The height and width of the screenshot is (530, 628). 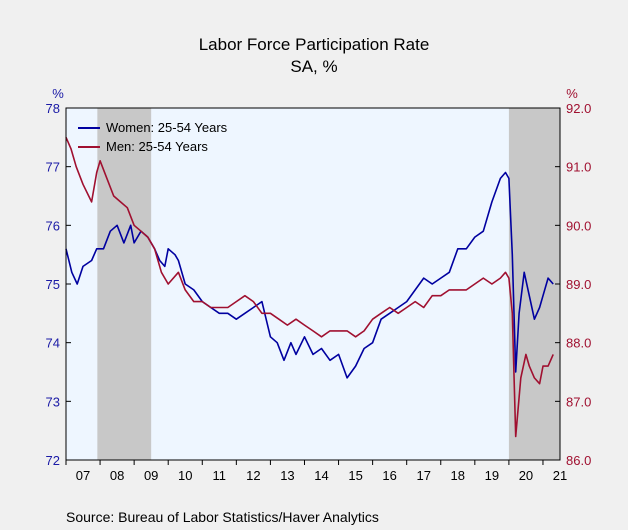 What do you see at coordinates (578, 225) in the screenshot?
I see `right-tick-label-4: 90.0` at bounding box center [578, 225].